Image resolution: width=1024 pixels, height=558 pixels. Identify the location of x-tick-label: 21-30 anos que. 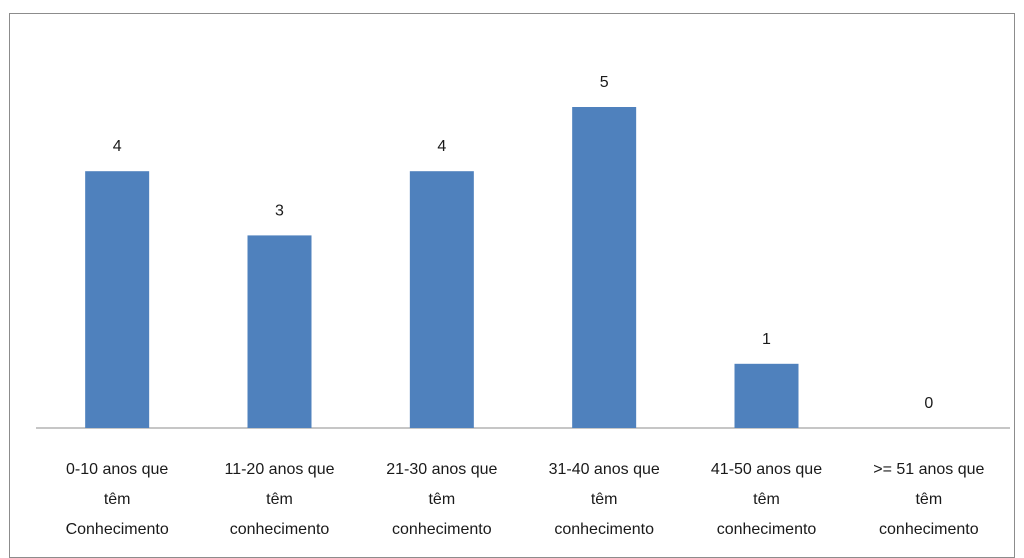
(441, 469).